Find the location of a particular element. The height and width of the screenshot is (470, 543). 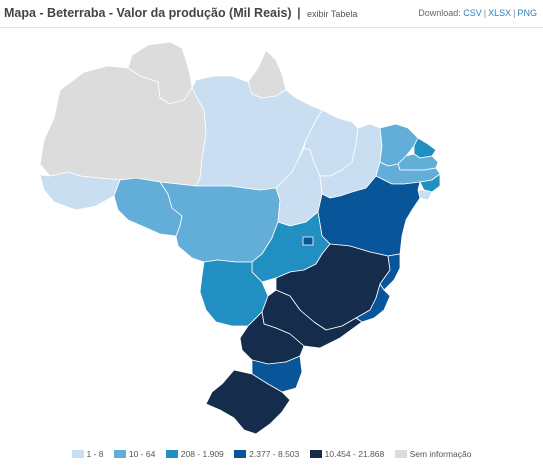

legend-label: 1 - 8 is located at coordinates (95, 454).